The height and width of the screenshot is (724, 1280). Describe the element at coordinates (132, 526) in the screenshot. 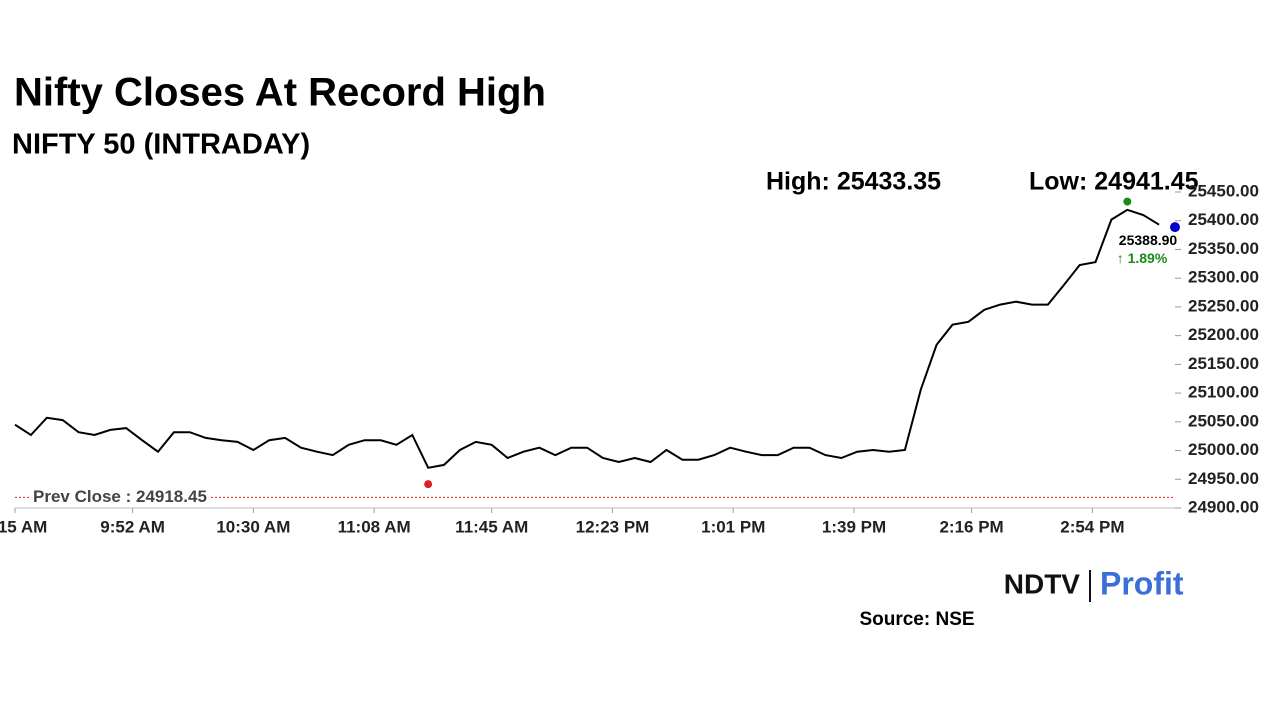

I see `x-tick-label: 9:52 AM` at that location.